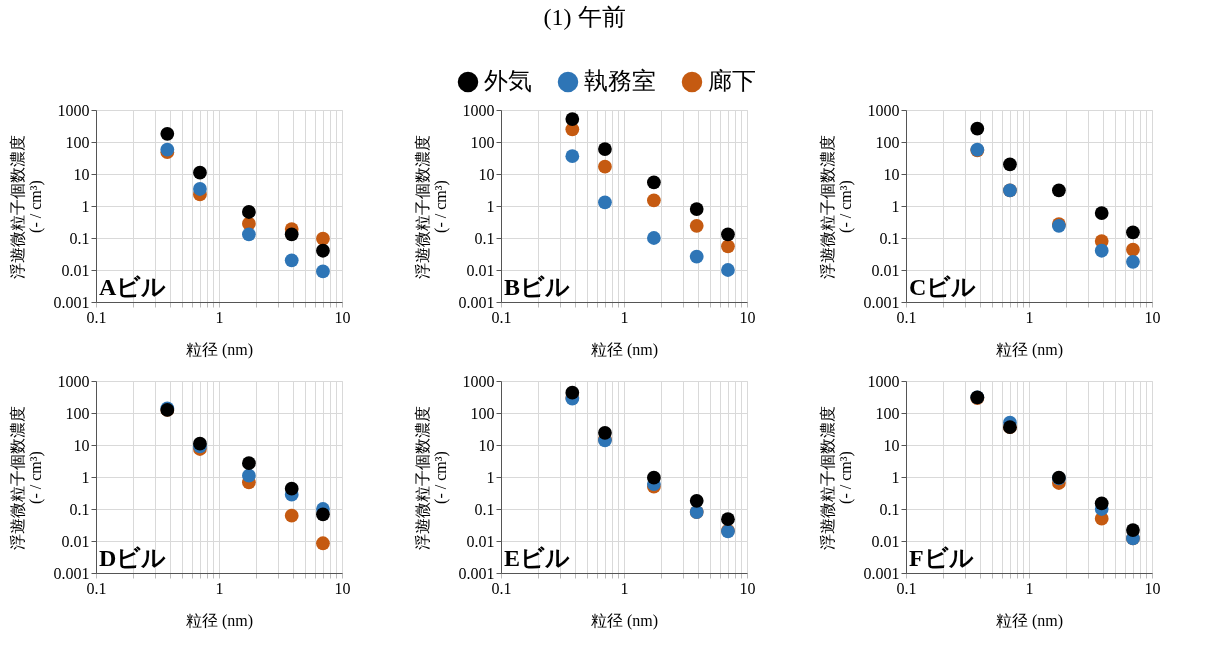  What do you see at coordinates (620, 81) in the screenshot?
I see `legend-label: 執務室` at bounding box center [620, 81].